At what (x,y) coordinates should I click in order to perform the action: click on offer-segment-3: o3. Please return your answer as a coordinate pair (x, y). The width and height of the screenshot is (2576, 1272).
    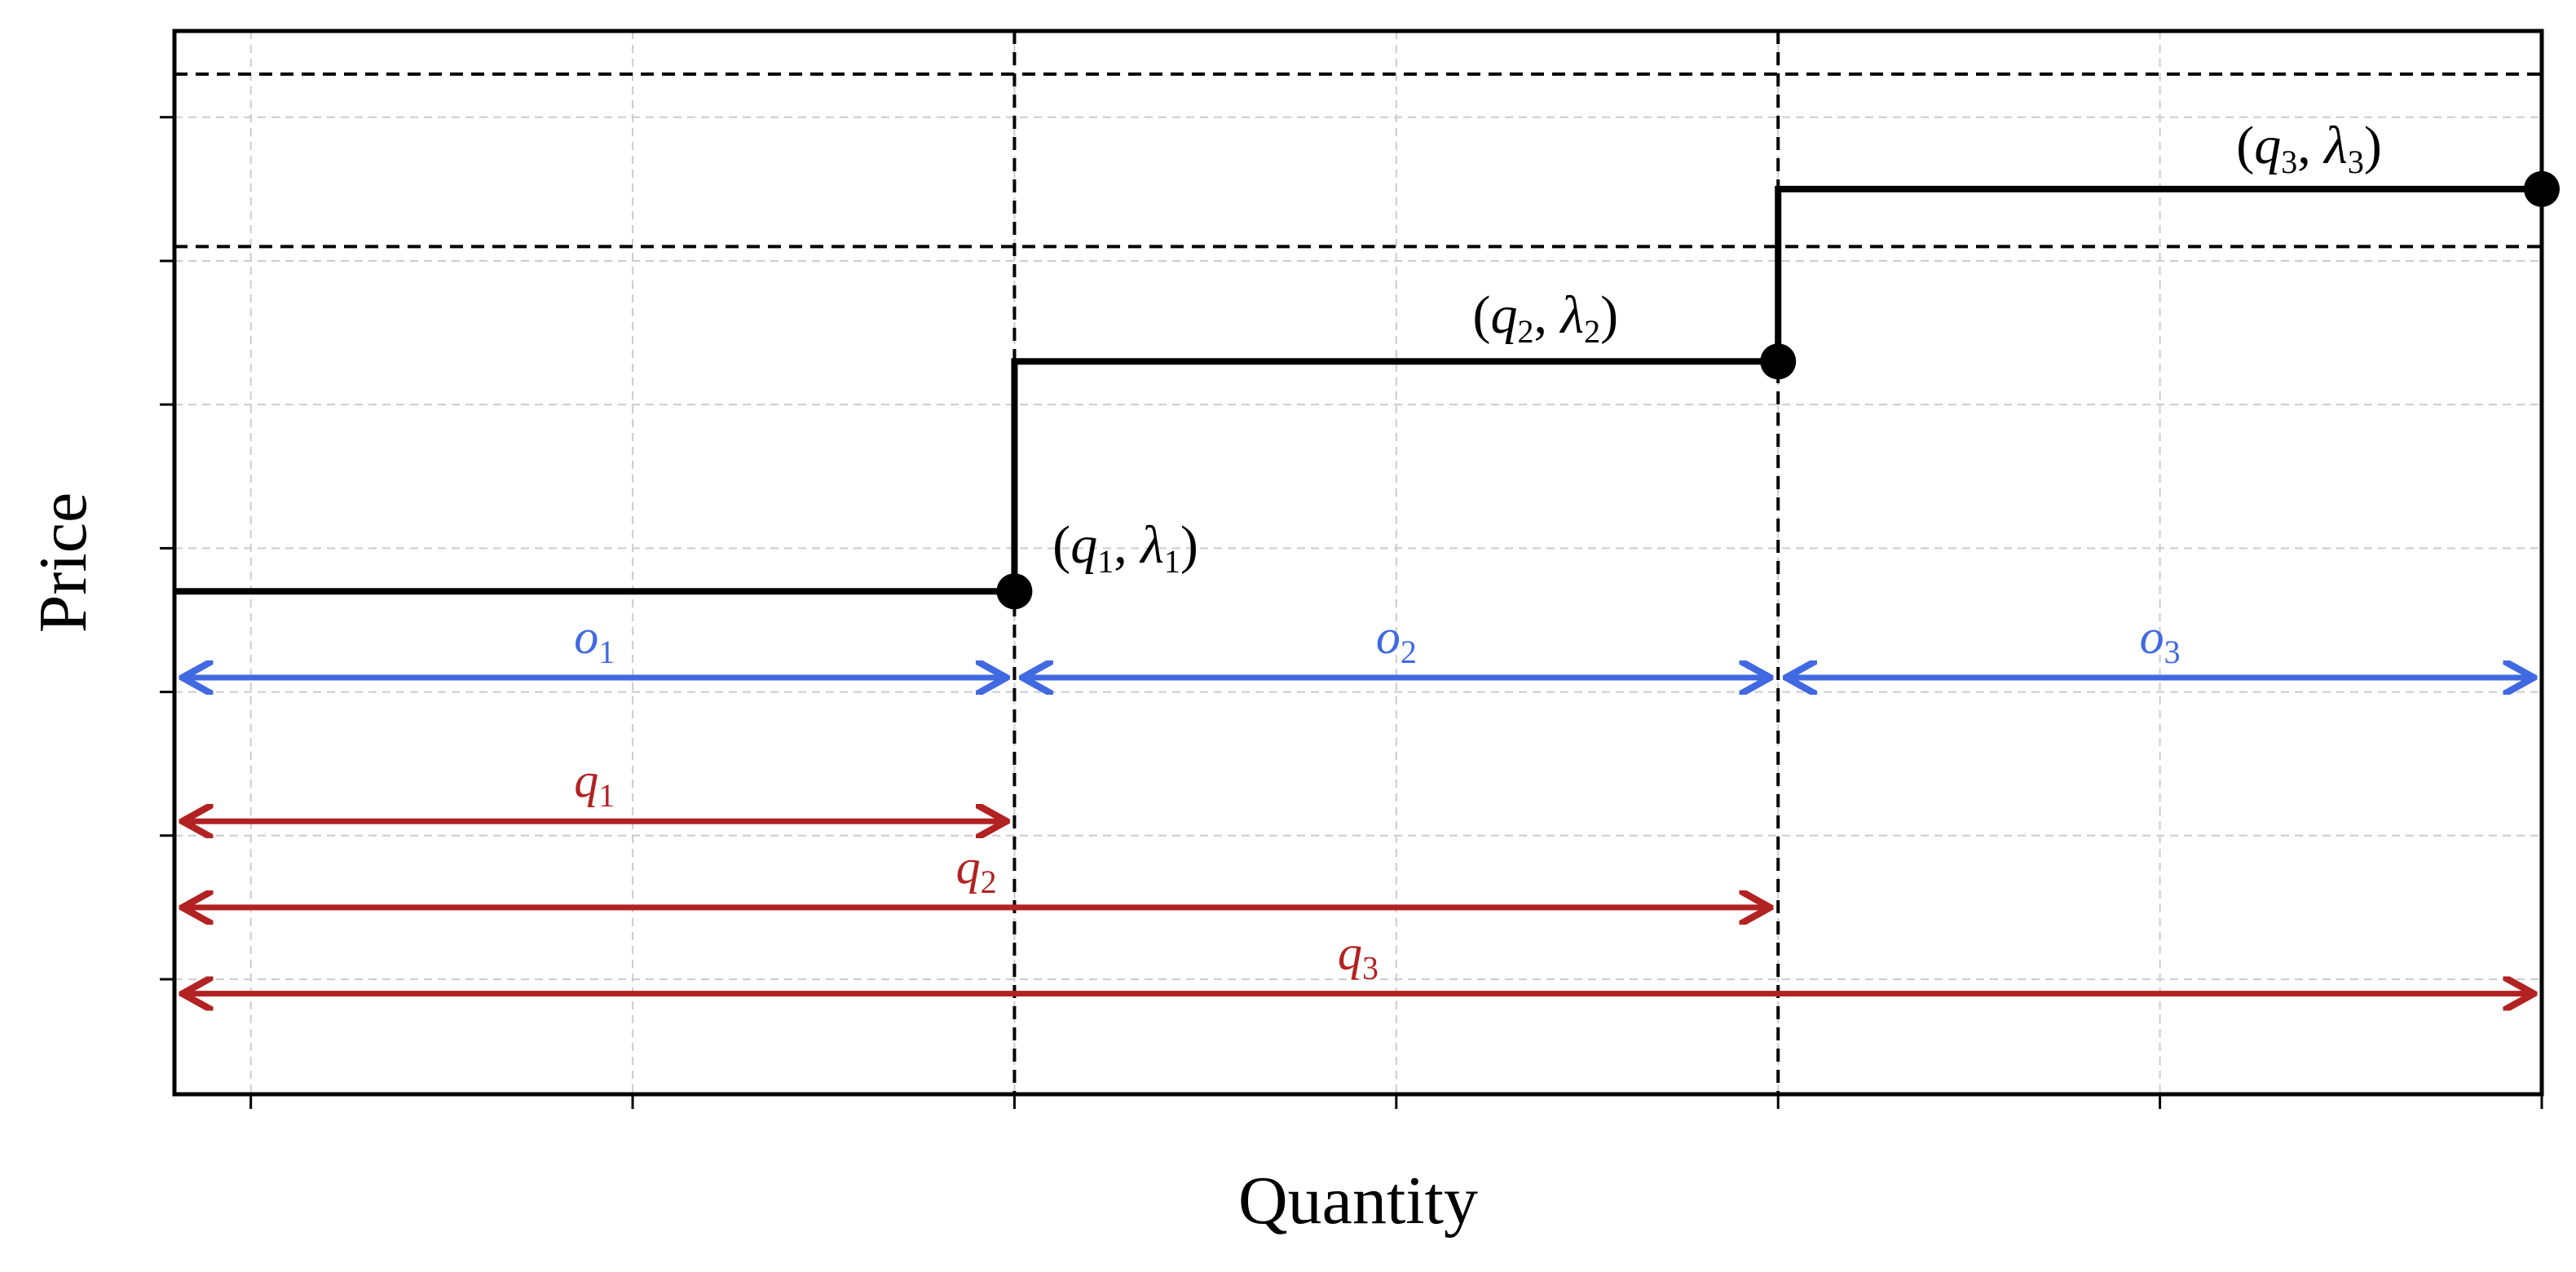
    Looking at the image, I should click on (2159, 644).